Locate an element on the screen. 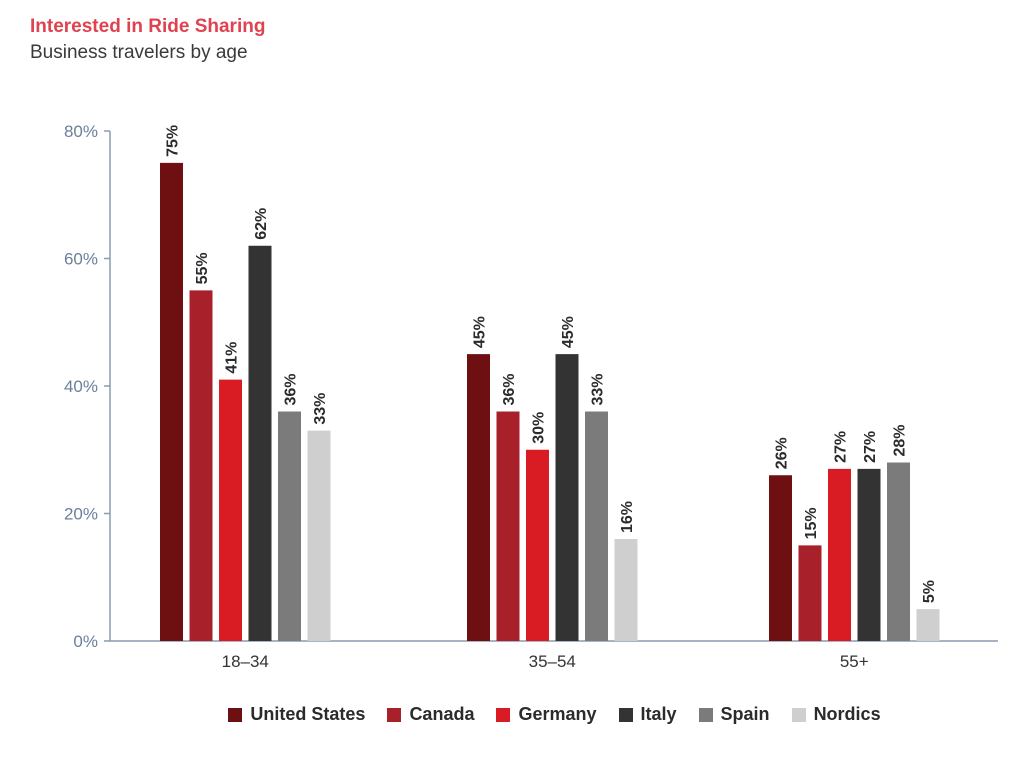  legend-label: Canada is located at coordinates (442, 714).